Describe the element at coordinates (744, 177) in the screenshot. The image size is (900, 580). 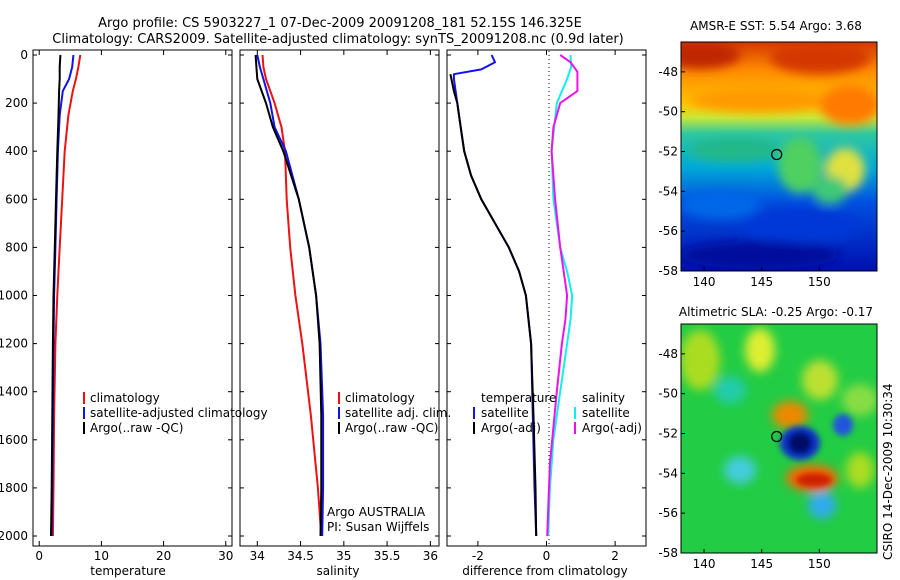
I see `sst-ticks: 140 145 150 -48 -50 -52 -54 -56 -58` at that location.